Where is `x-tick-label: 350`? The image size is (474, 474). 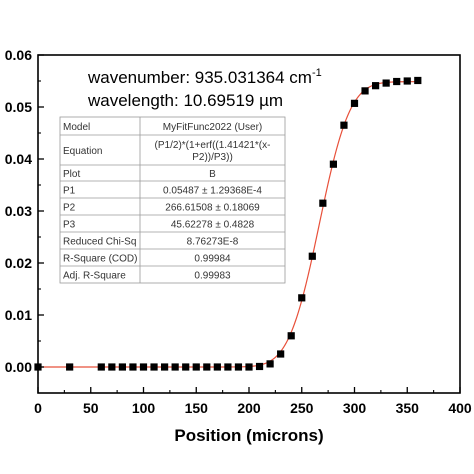 x-tick-label: 350 is located at coordinates (408, 408).